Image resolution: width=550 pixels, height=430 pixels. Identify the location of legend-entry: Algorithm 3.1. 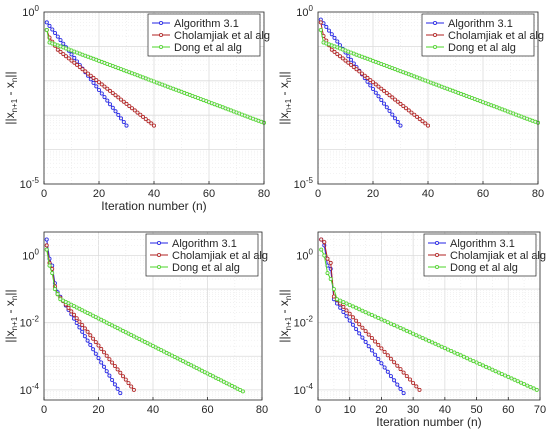
(482, 244).